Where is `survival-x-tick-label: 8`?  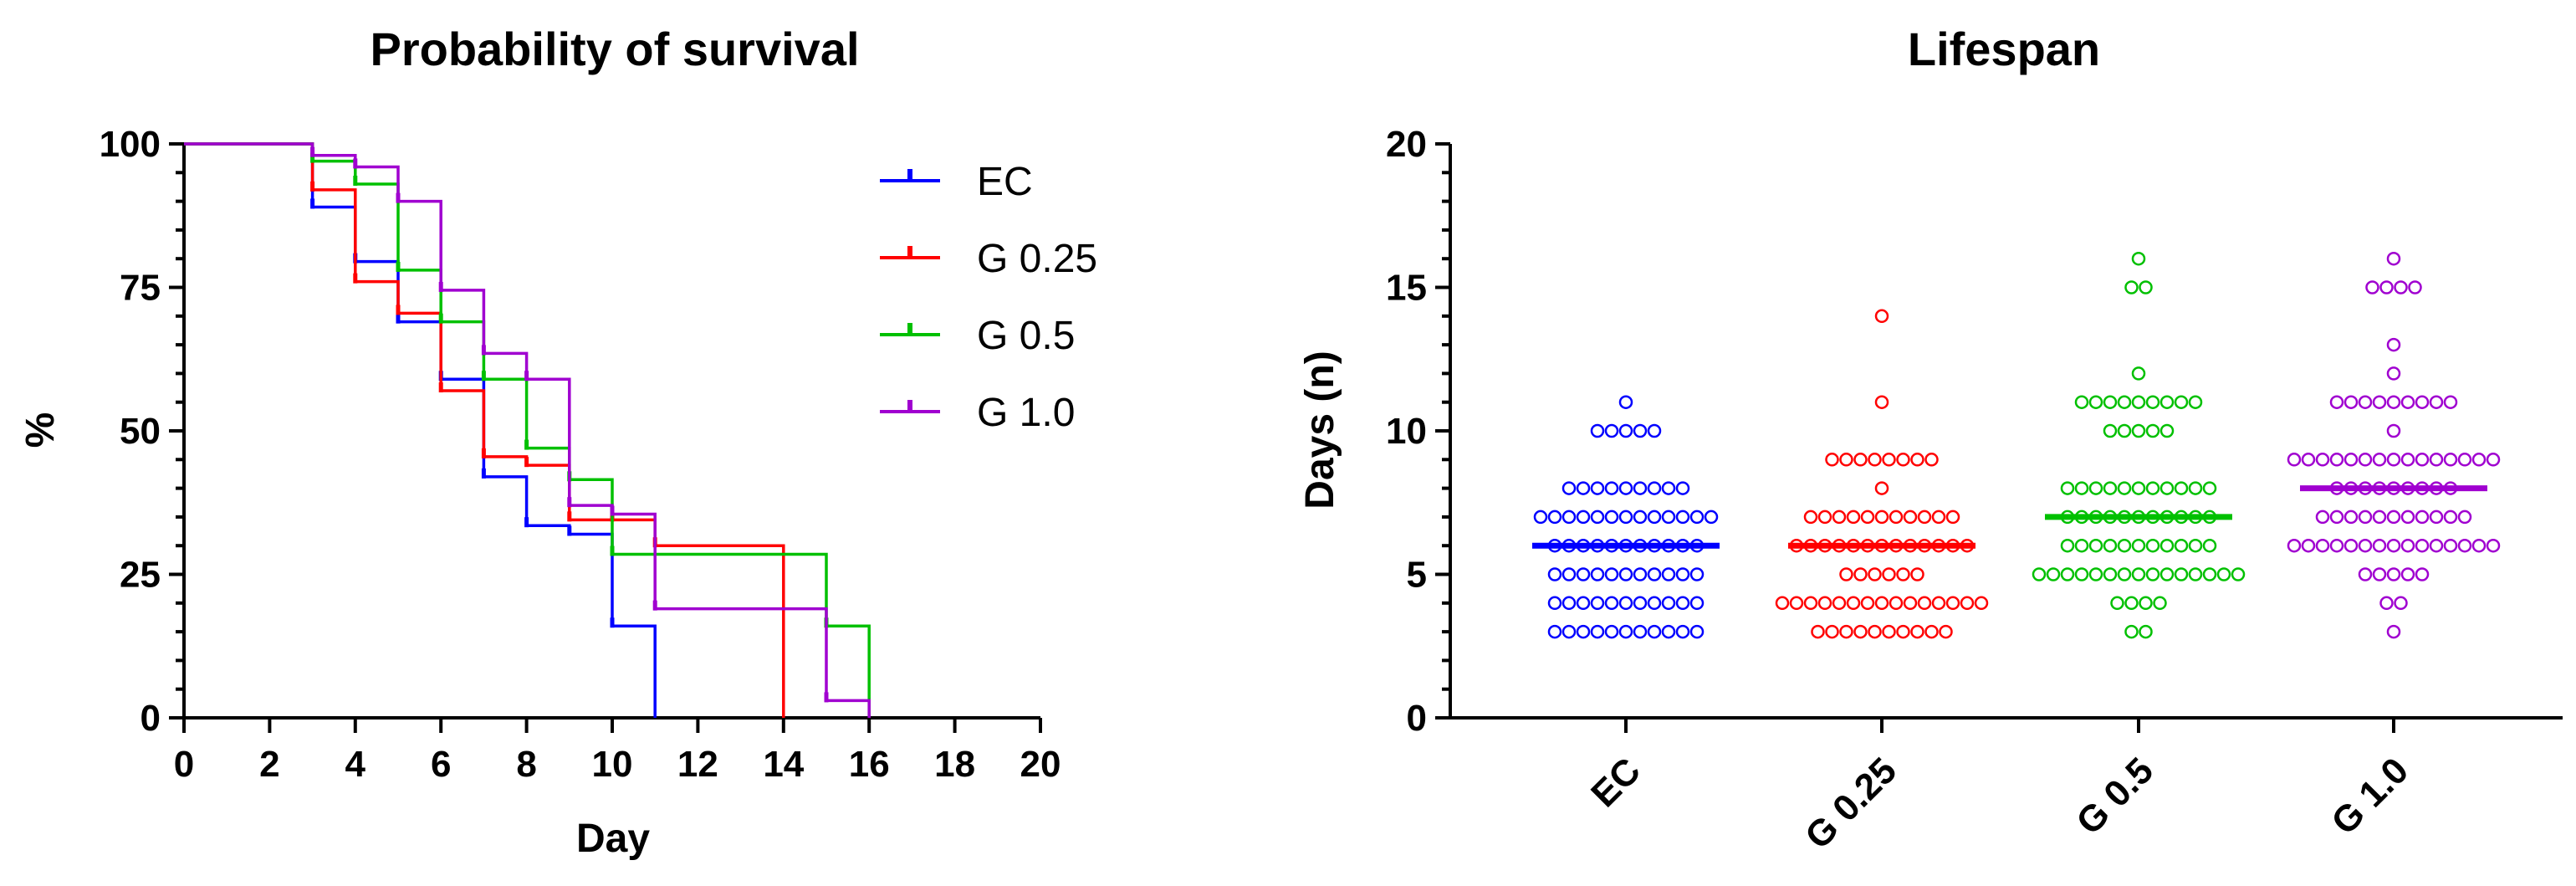
survival-x-tick-label: 8 is located at coordinates (526, 764).